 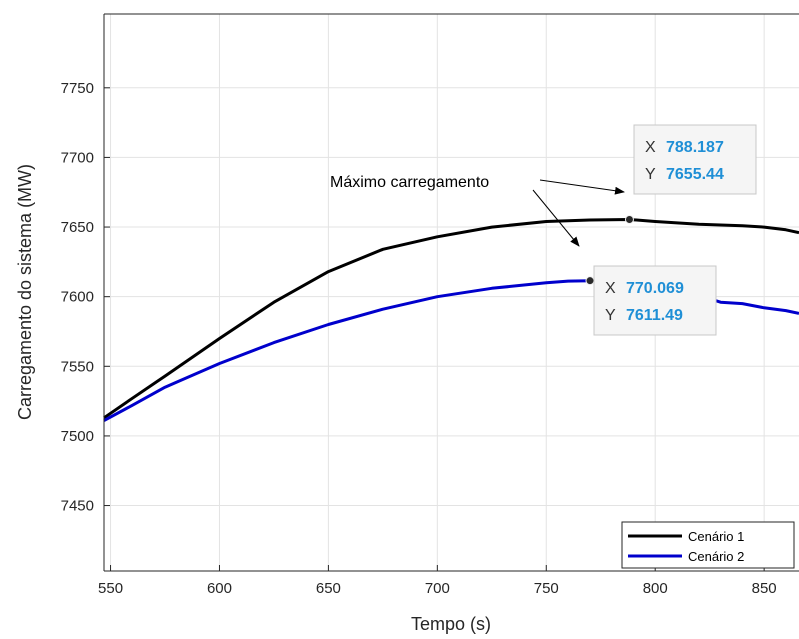 I want to click on y-tick-label: 7600, so click(x=77, y=297).